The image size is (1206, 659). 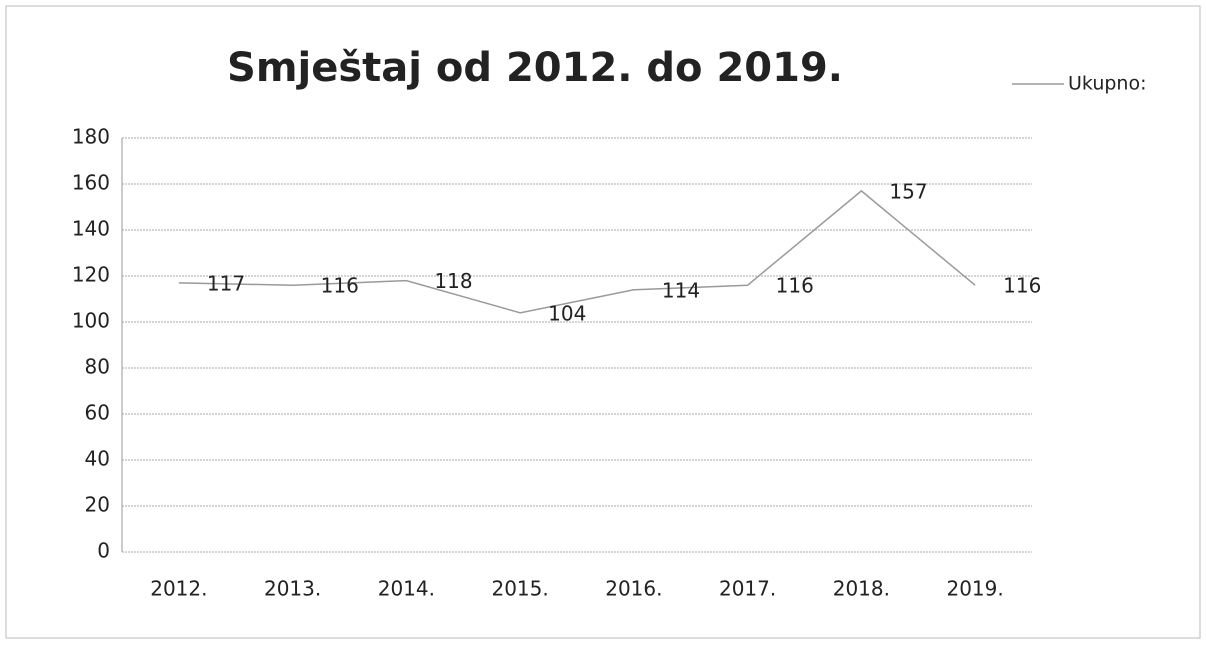 I want to click on line-series, so click(x=577, y=251).